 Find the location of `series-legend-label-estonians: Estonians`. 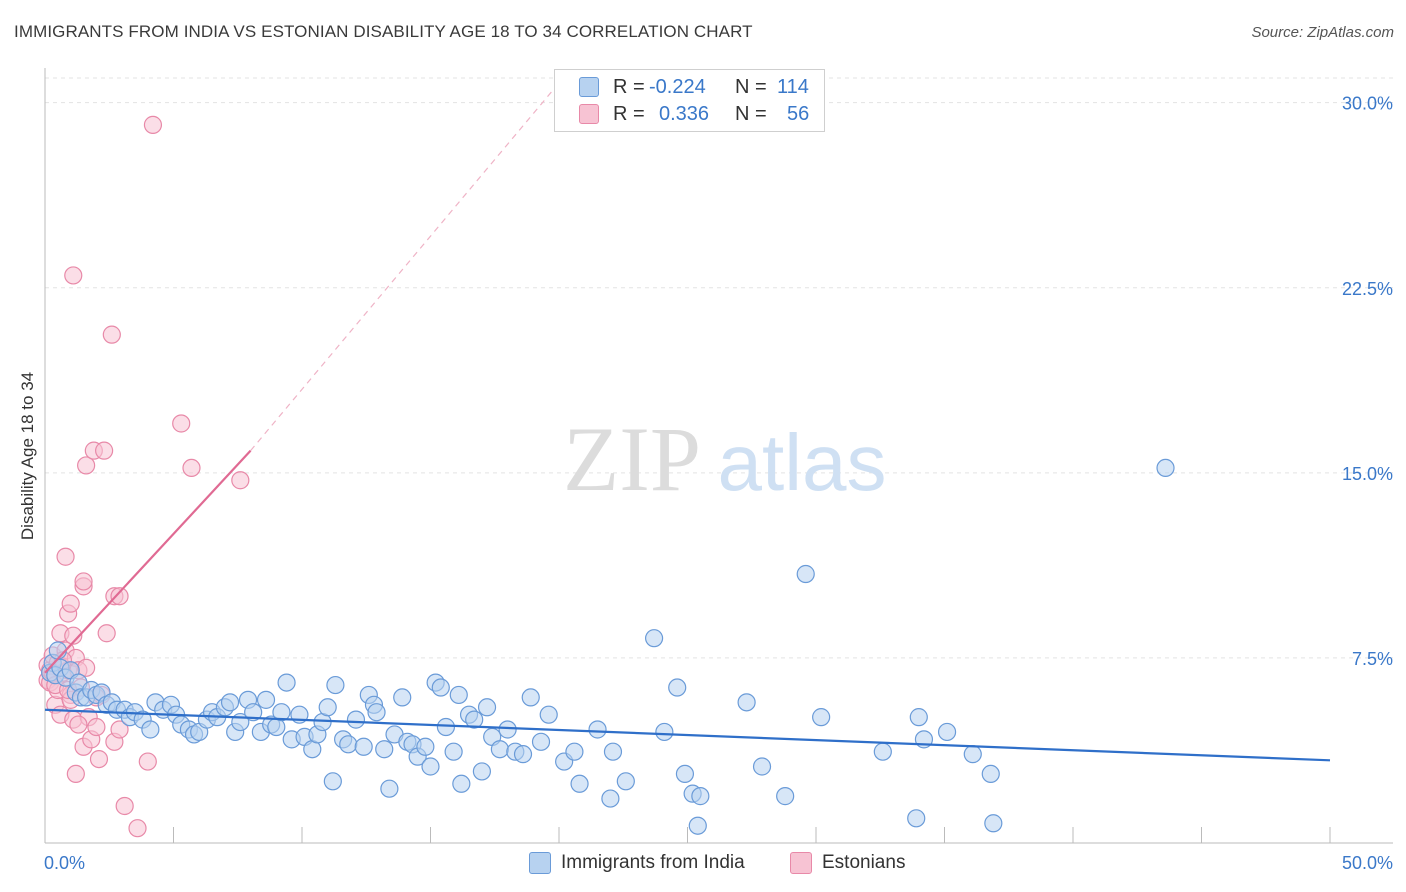

series-legend-label-estonians: Estonians is located at coordinates (864, 862).